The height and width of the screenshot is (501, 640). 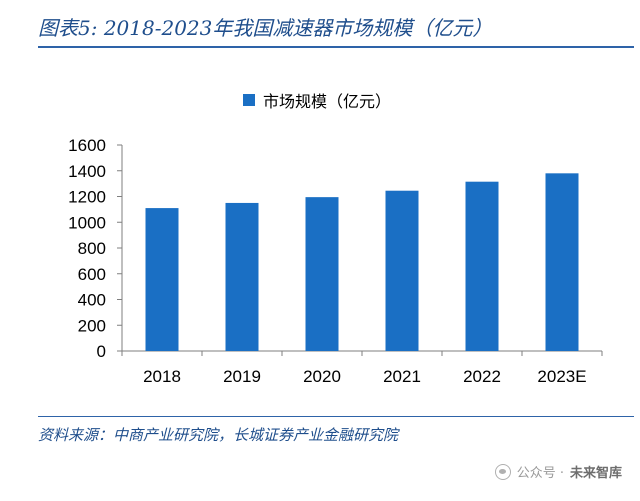 I want to click on y-tick-label: 1600, so click(x=87, y=145).